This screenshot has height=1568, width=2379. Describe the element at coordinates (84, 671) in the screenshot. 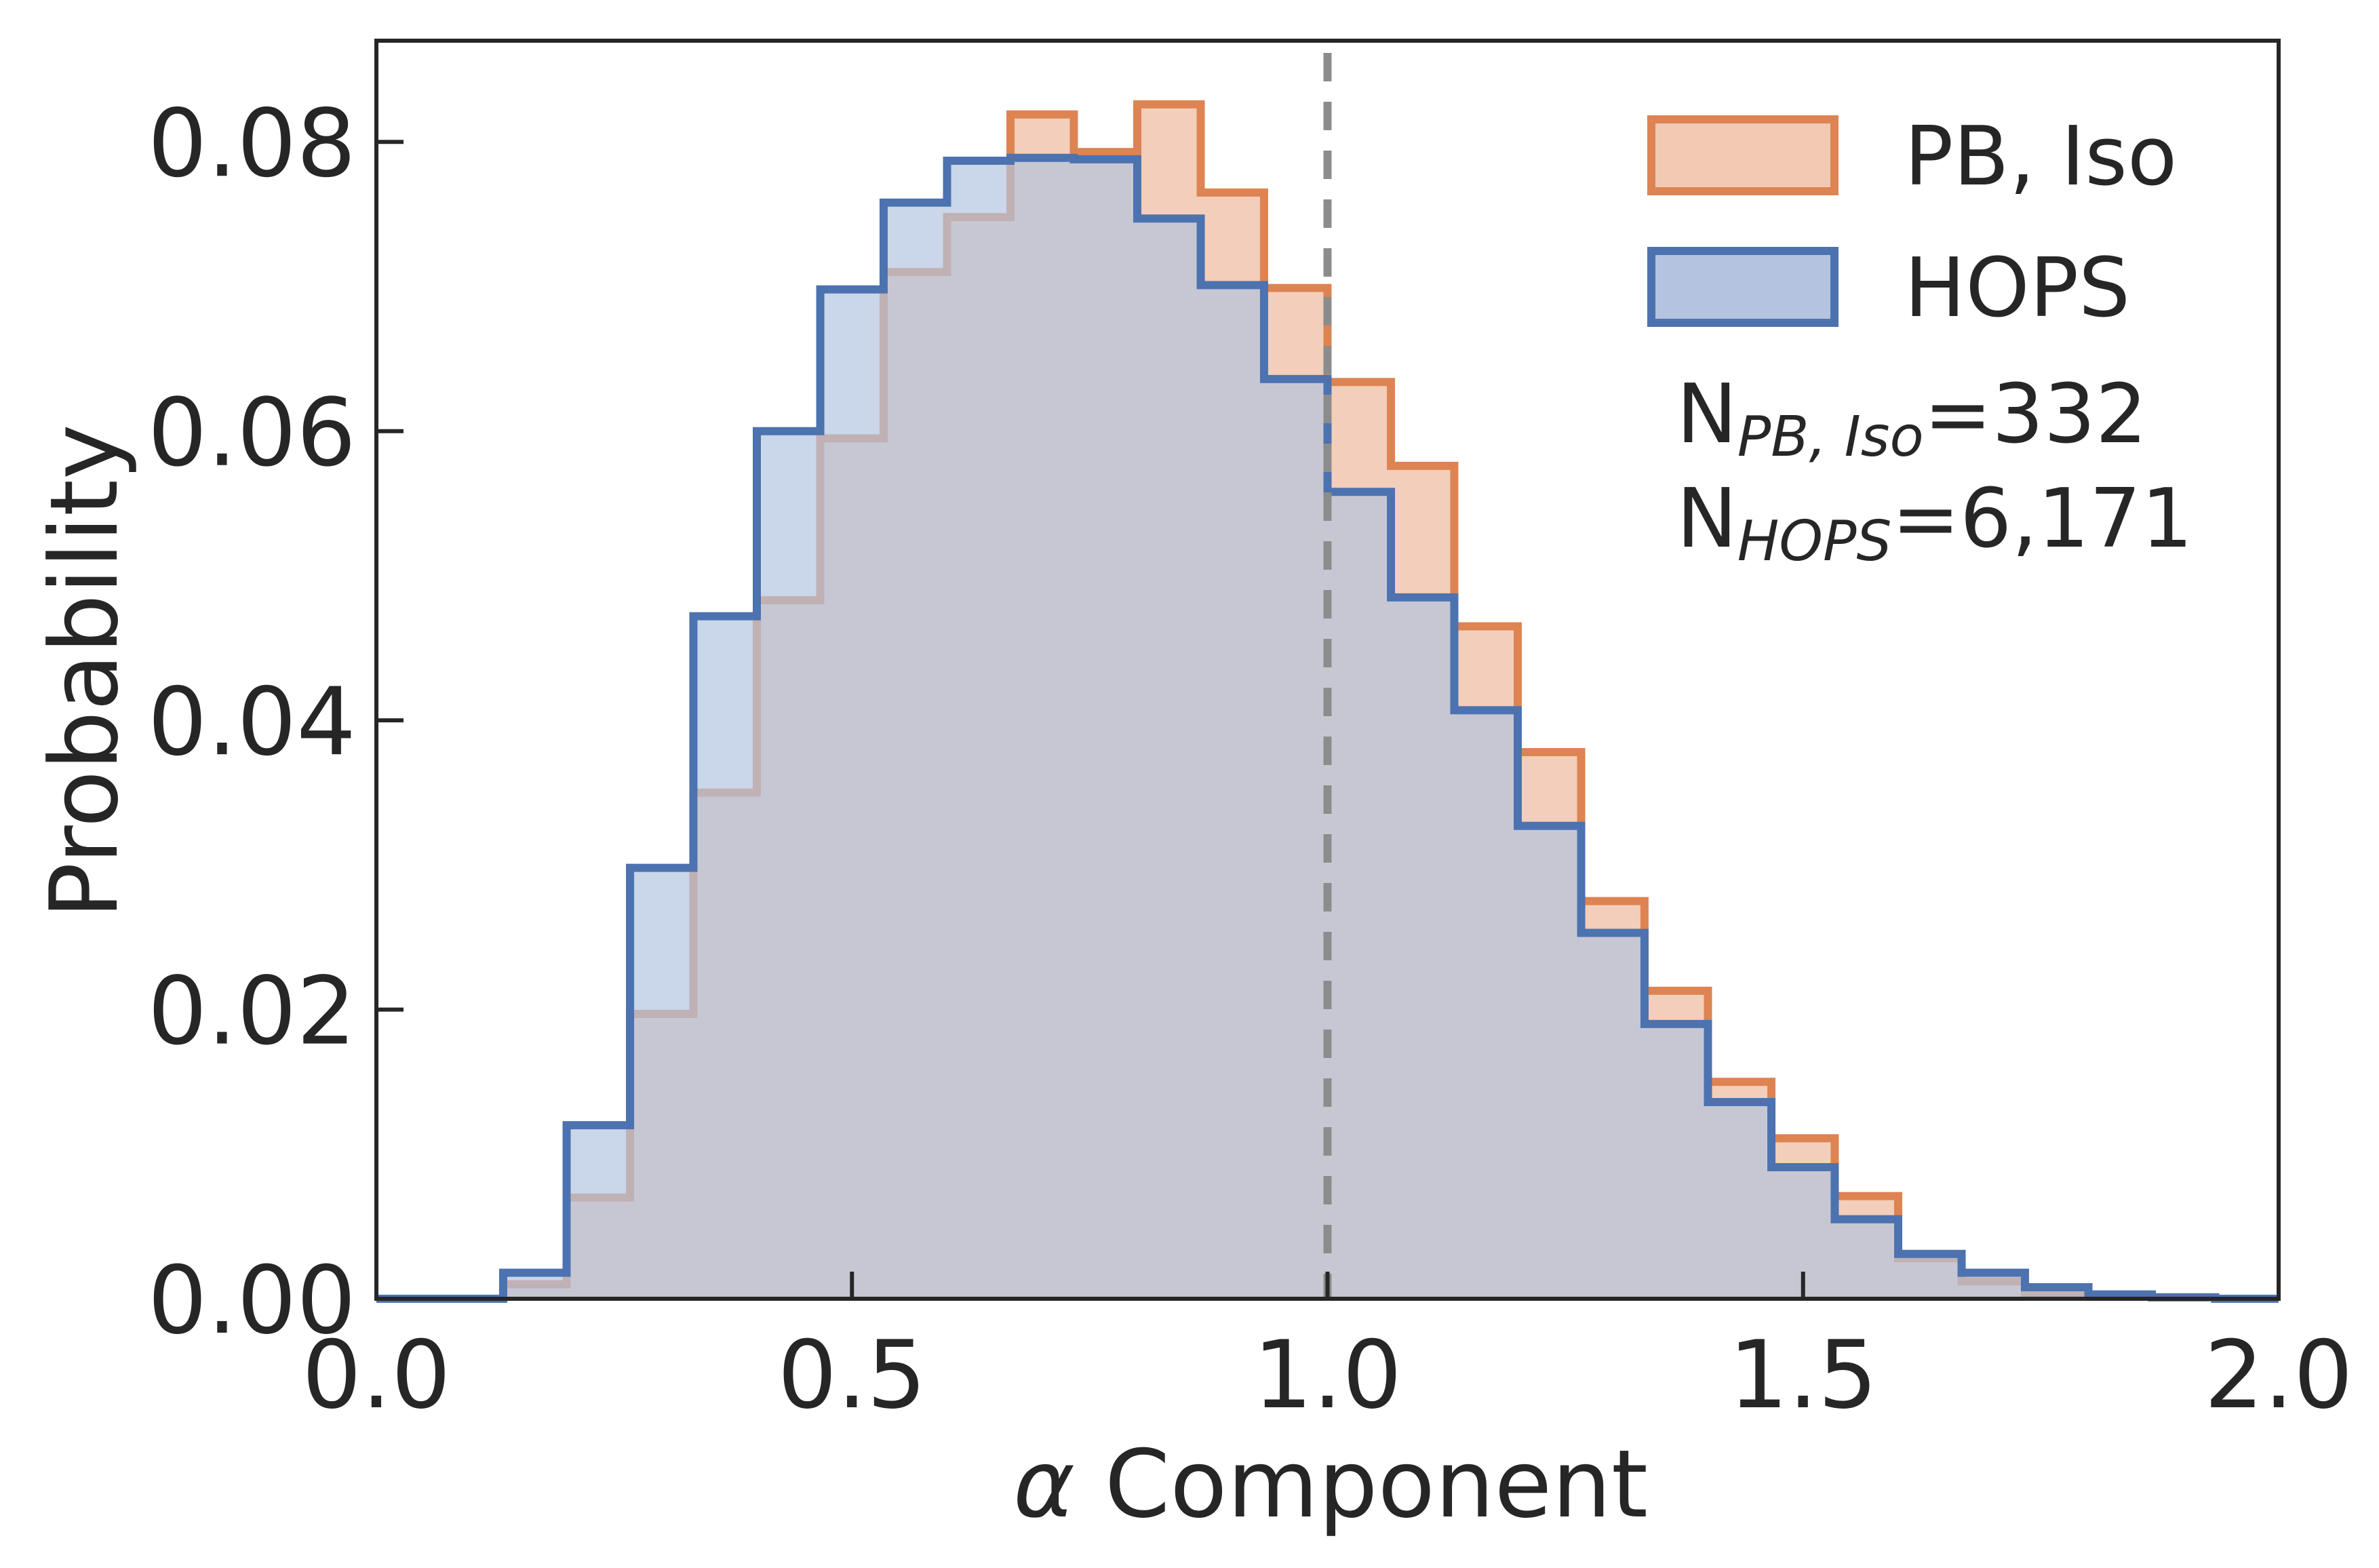

I see `y-axis-title: Probability` at that location.